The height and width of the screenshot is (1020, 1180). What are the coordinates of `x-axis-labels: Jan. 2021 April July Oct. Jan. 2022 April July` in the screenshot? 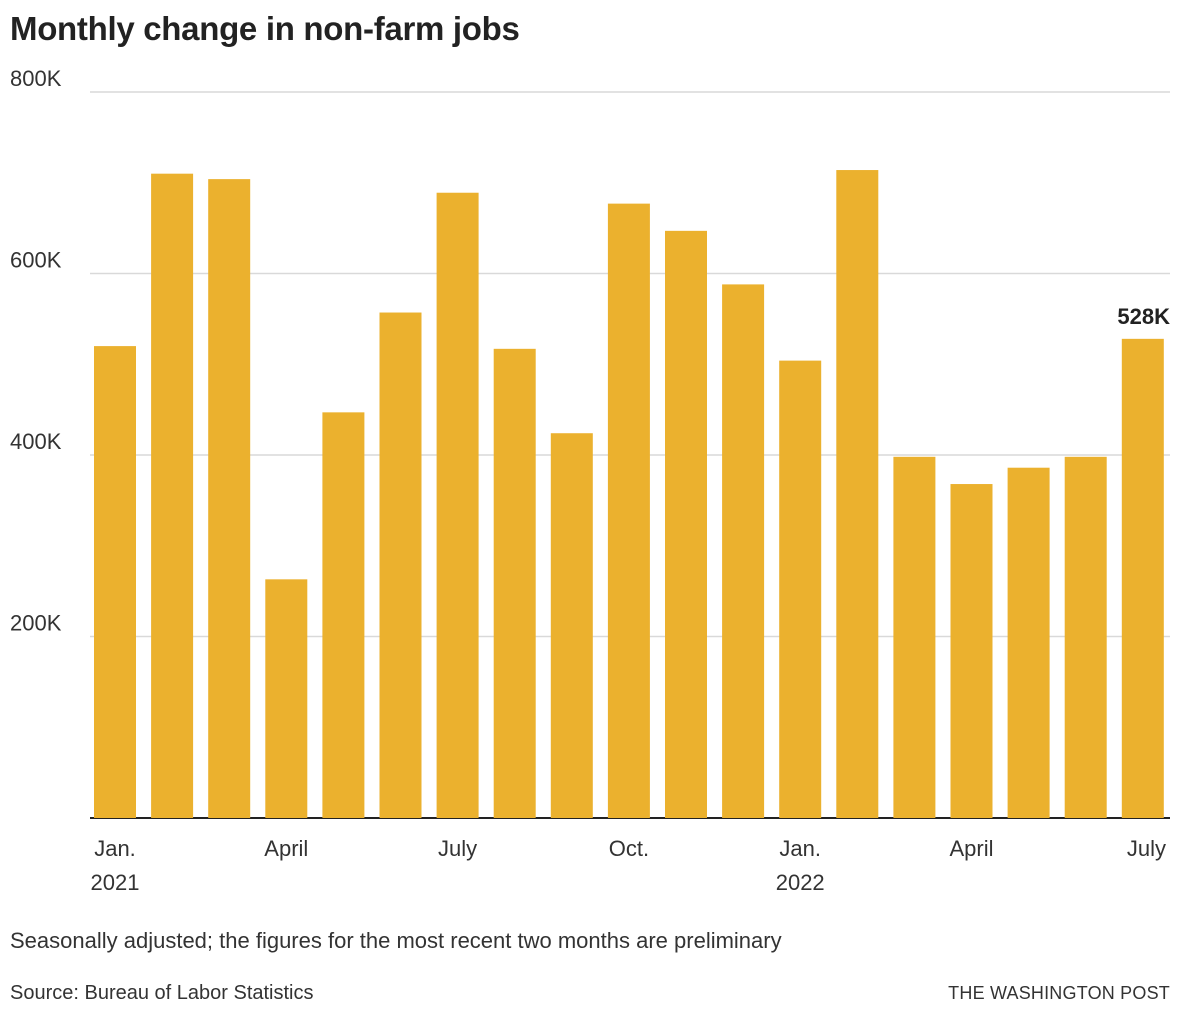 It's located at (628, 865).